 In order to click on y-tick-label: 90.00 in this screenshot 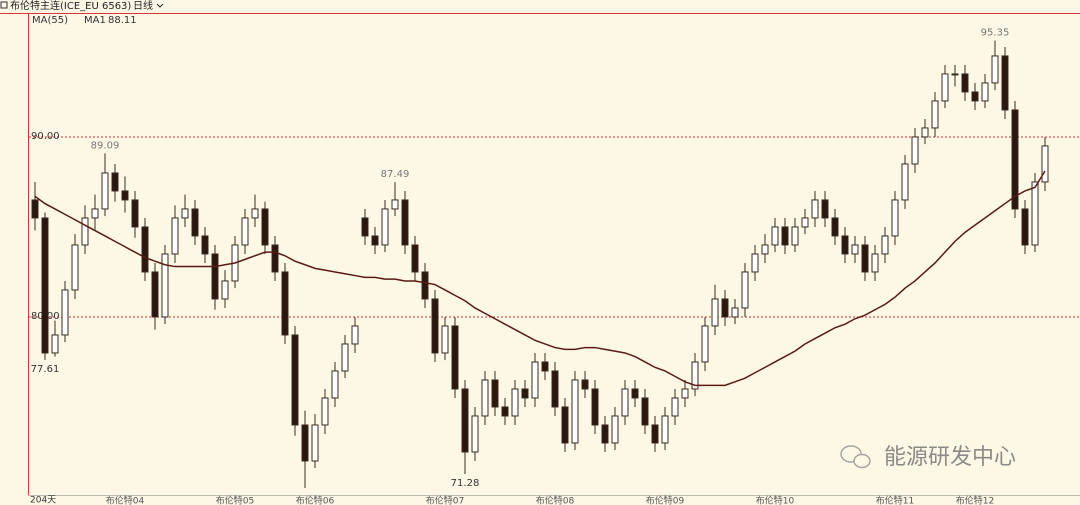, I will do `click(45, 136)`.